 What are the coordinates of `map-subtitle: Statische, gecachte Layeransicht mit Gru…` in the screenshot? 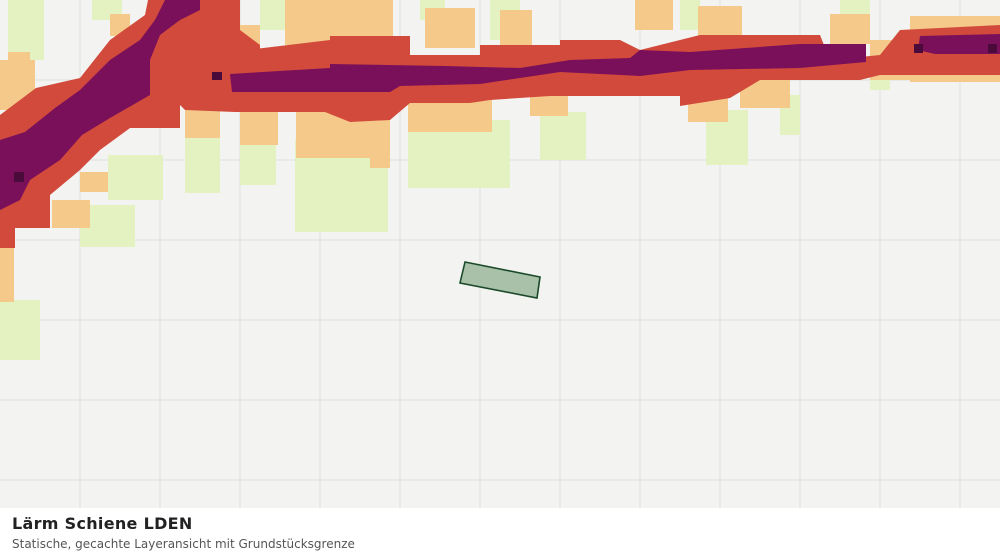 It's located at (183, 544).